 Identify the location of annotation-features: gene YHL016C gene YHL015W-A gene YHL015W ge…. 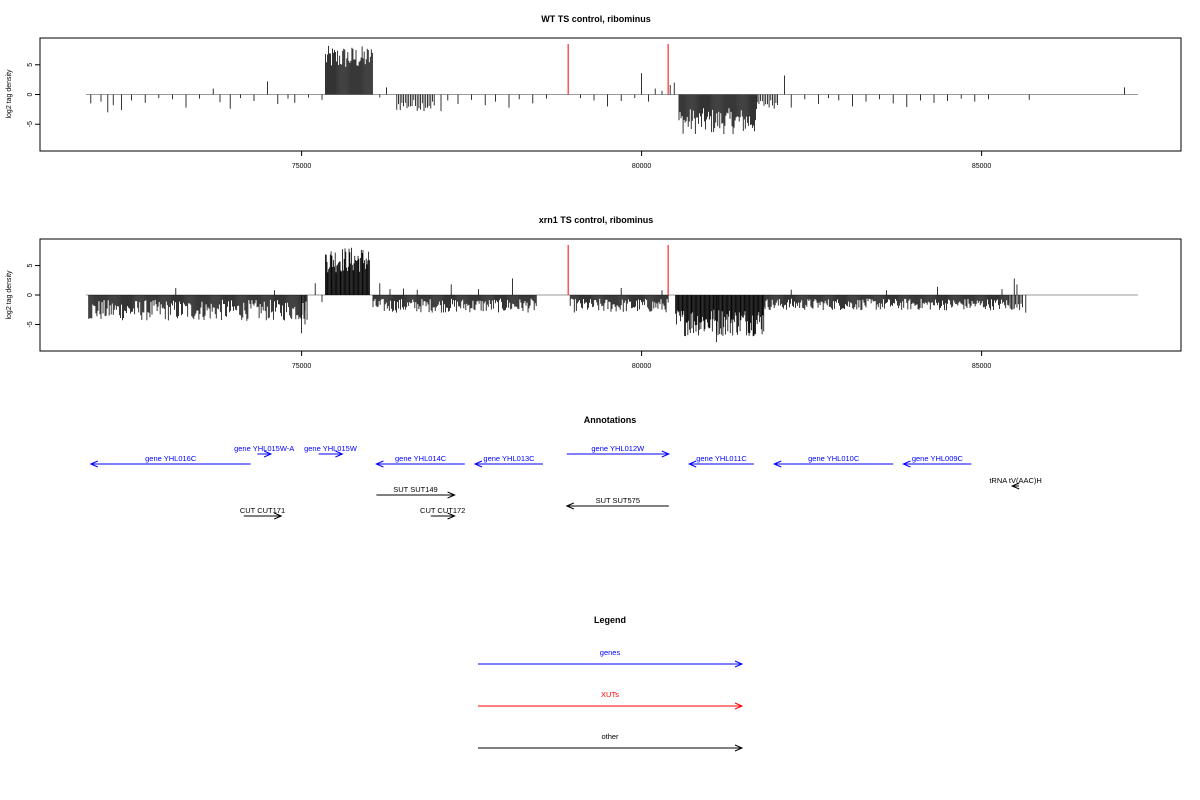
(565, 482).